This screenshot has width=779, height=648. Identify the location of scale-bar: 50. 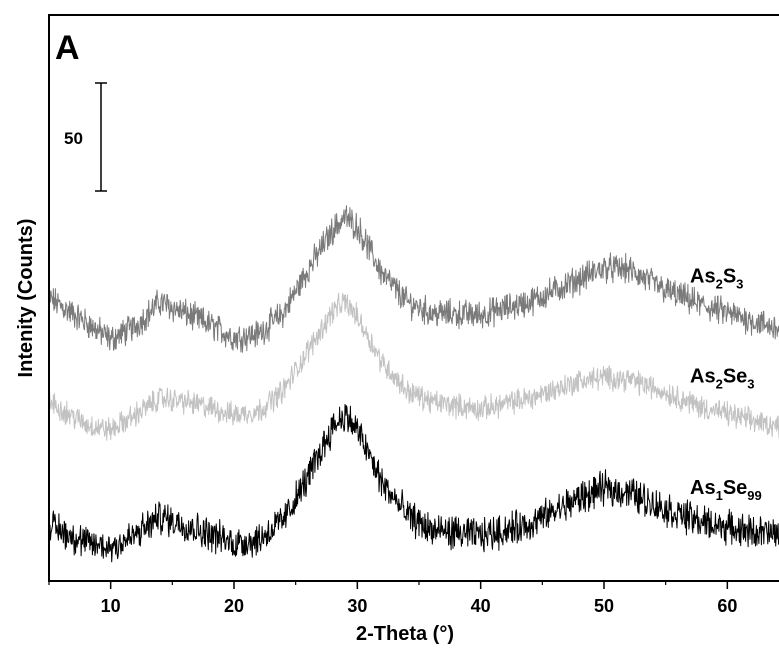
(85, 137).